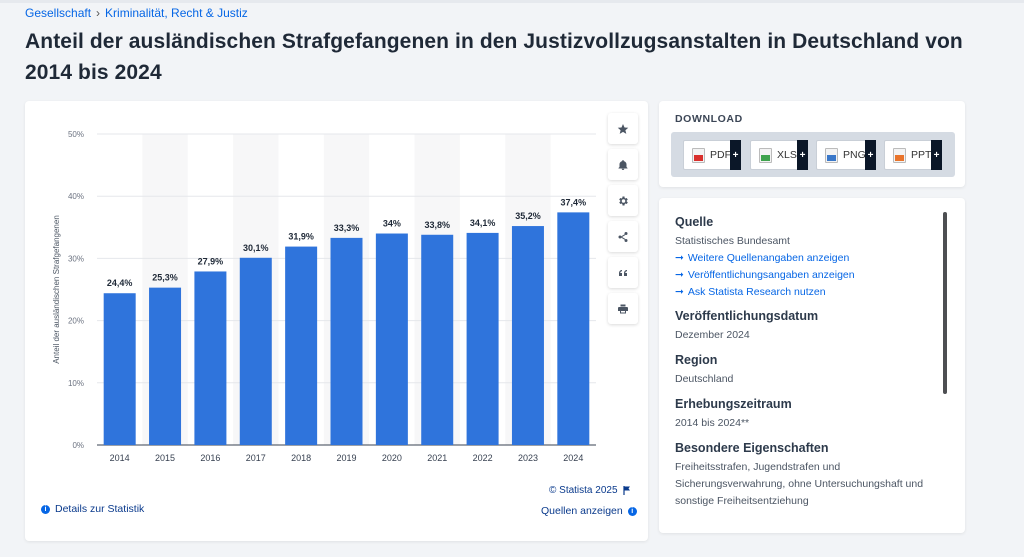 The height and width of the screenshot is (557, 1024). I want to click on source-heading: Quelle, so click(694, 222).